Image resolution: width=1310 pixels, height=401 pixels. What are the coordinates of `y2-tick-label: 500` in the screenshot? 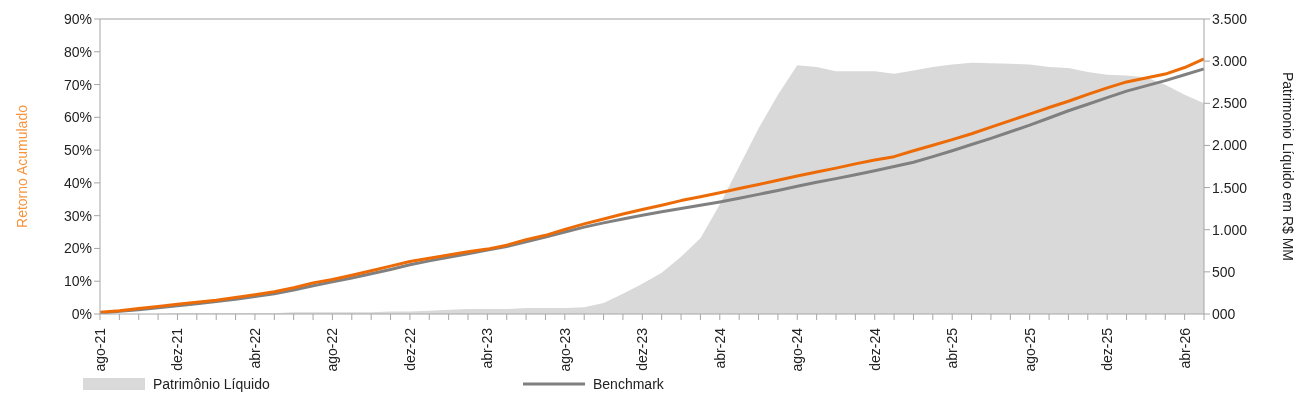 It's located at (1224, 271).